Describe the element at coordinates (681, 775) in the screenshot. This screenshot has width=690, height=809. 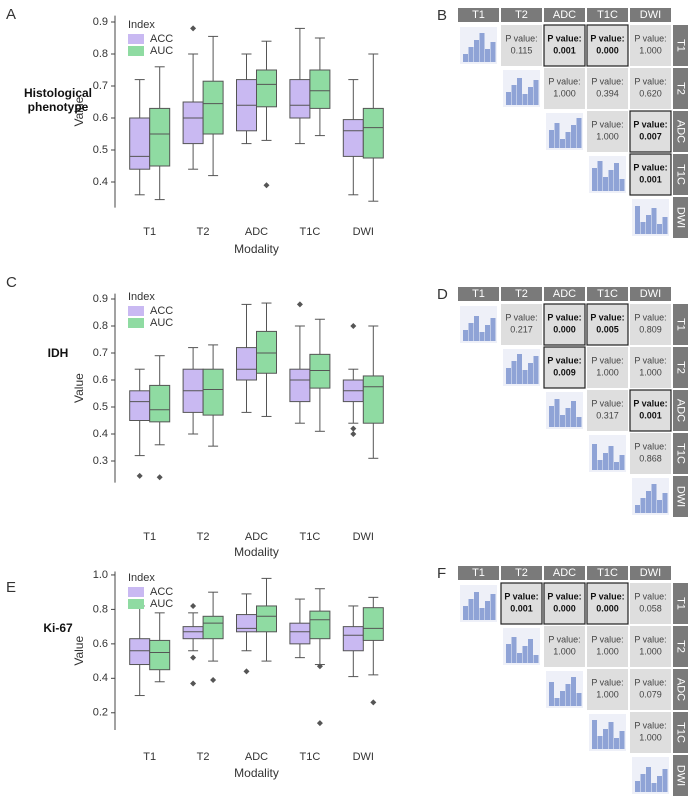
I see `row-header-label: DWI` at that location.